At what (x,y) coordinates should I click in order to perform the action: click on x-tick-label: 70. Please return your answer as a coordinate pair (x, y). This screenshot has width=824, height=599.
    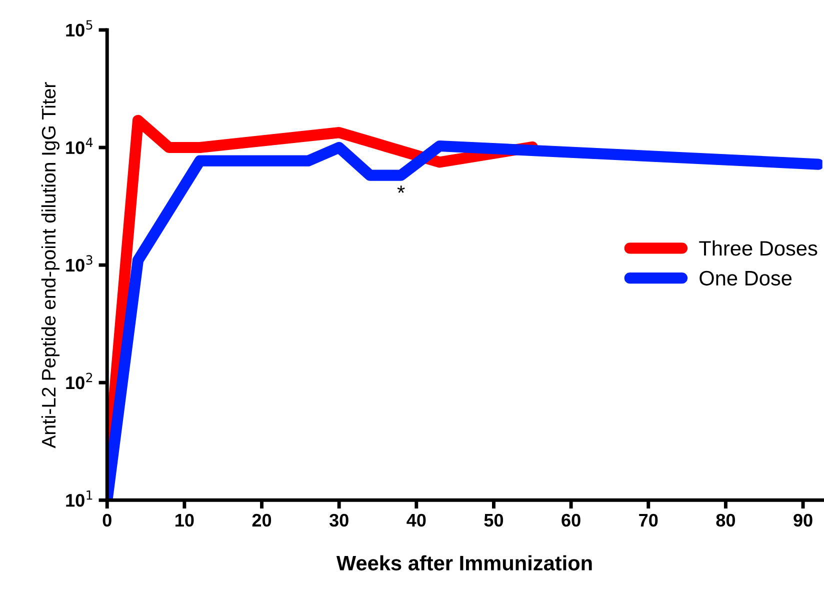
    Looking at the image, I should click on (648, 520).